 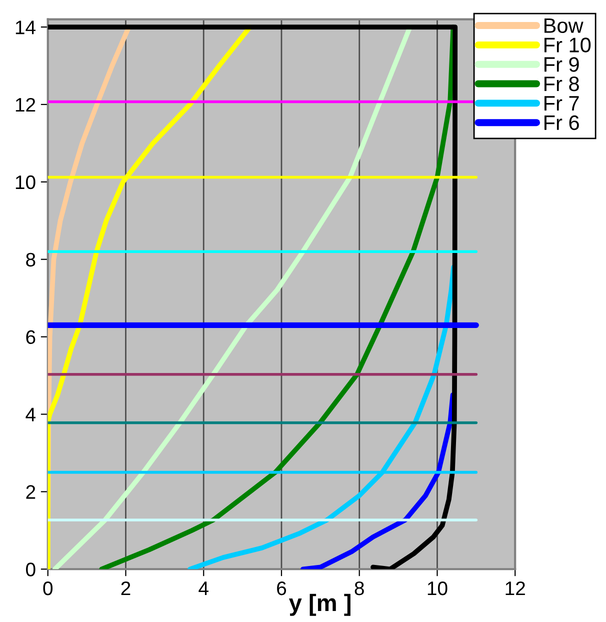 I want to click on legend-label: Fr 7, so click(x=561, y=103).